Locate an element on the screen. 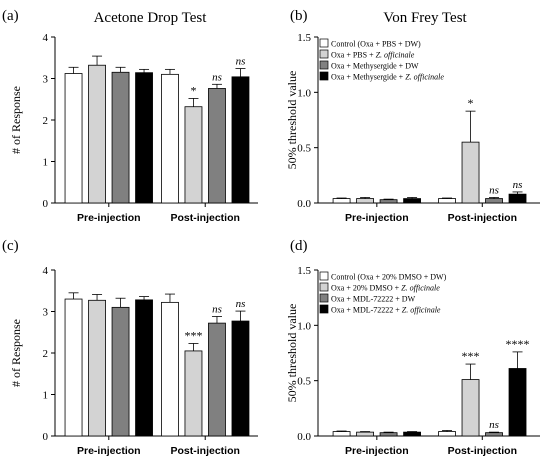  y-axis-label: # of Response is located at coordinates (16, 120).